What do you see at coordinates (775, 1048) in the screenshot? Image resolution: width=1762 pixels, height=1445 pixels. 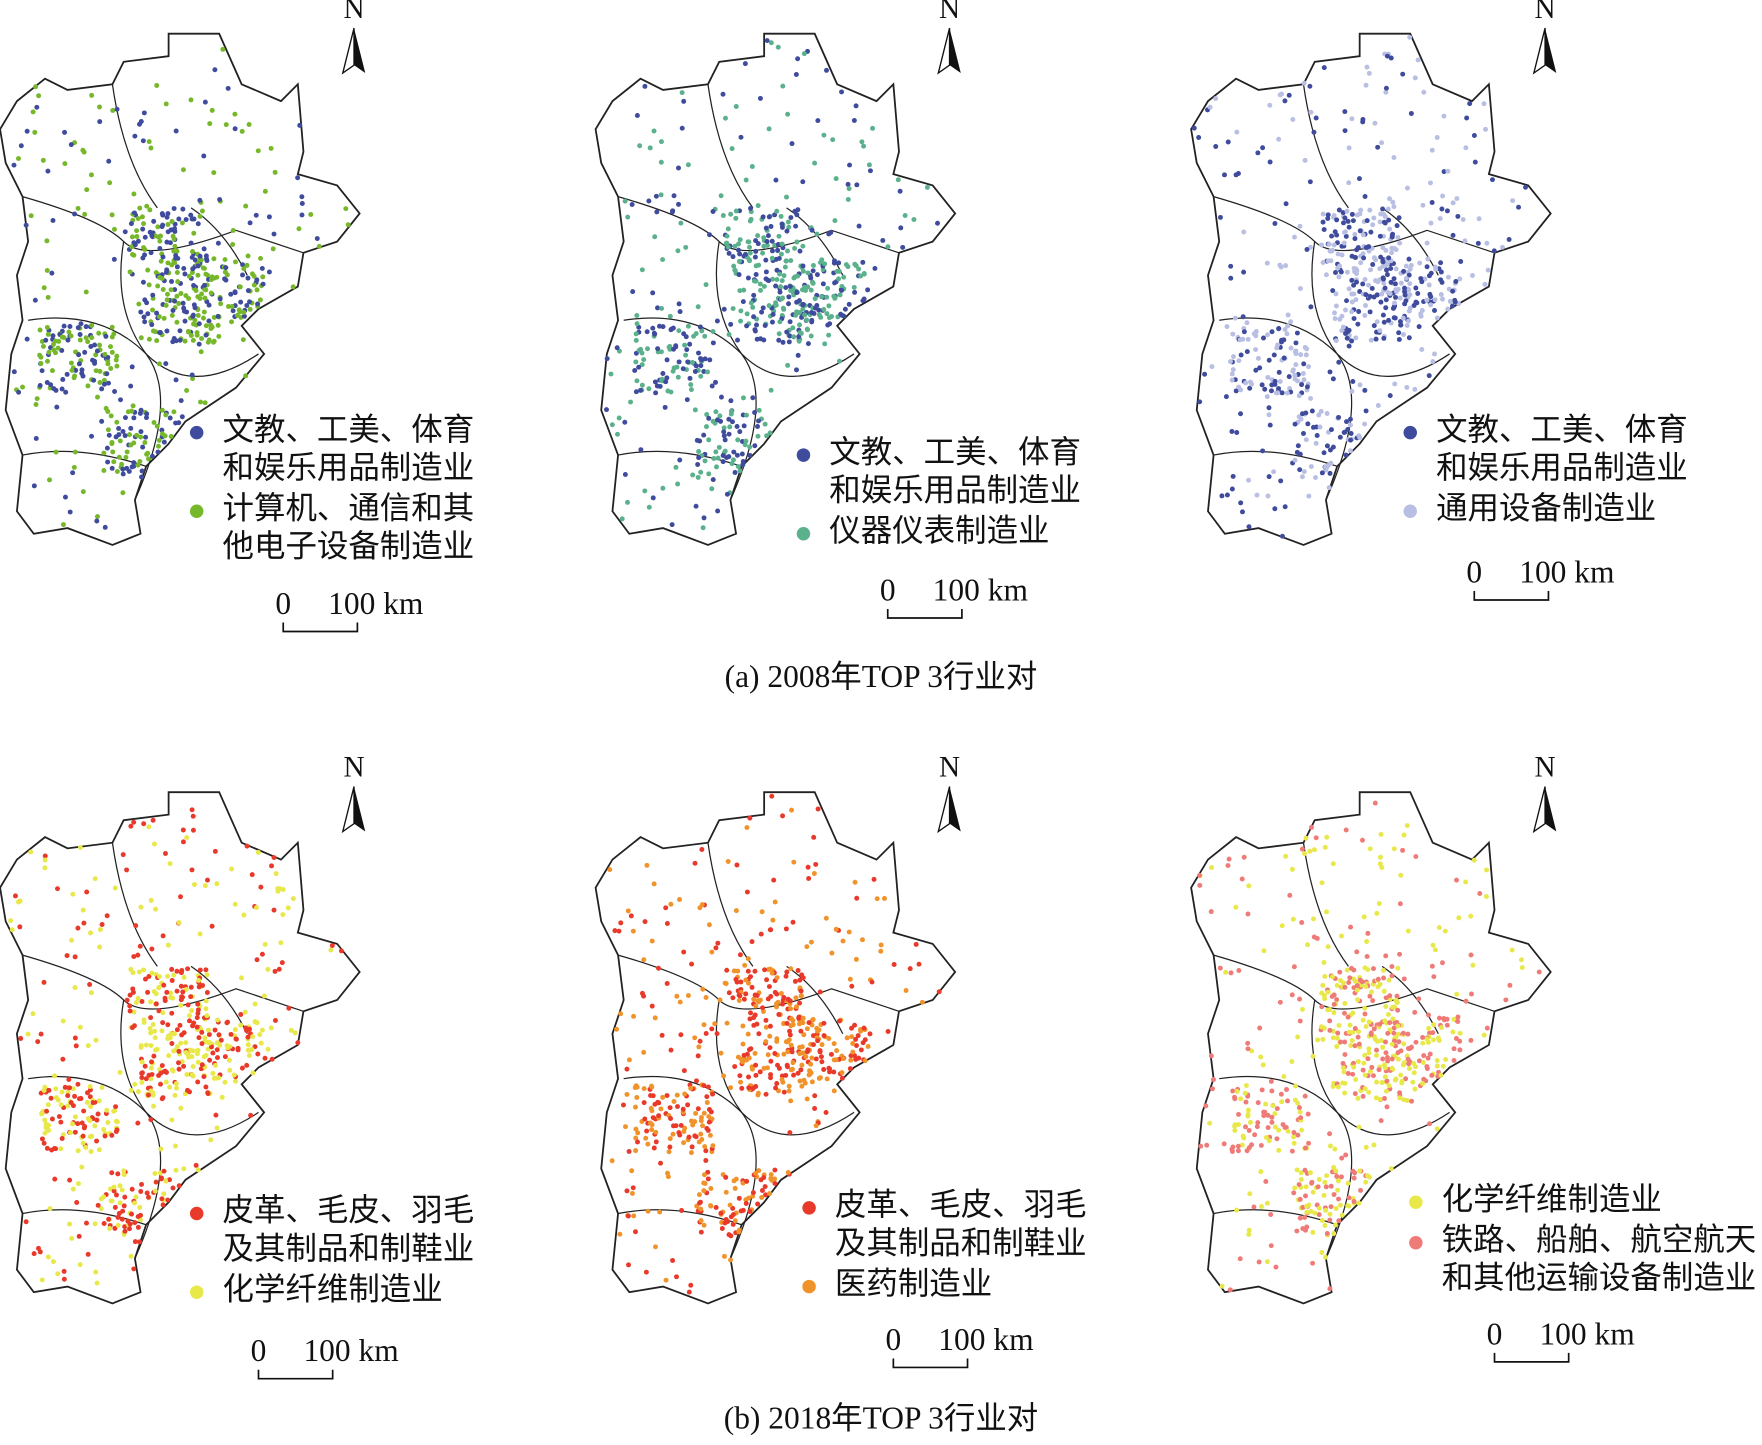 I see `map` at bounding box center [775, 1048].